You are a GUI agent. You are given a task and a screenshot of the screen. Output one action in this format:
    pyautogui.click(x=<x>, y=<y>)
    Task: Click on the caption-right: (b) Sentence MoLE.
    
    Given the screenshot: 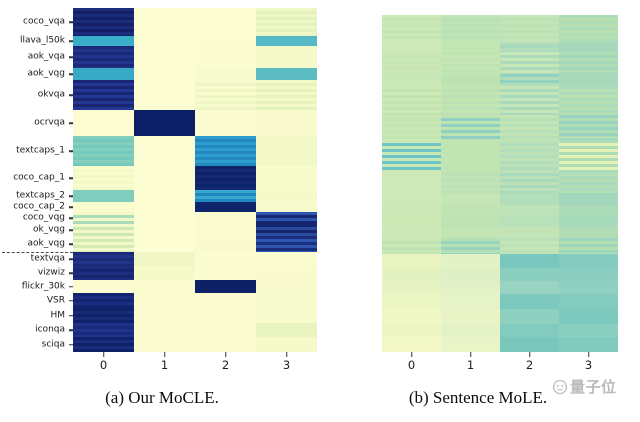 What is the action you would take?
    pyautogui.click(x=478, y=397)
    